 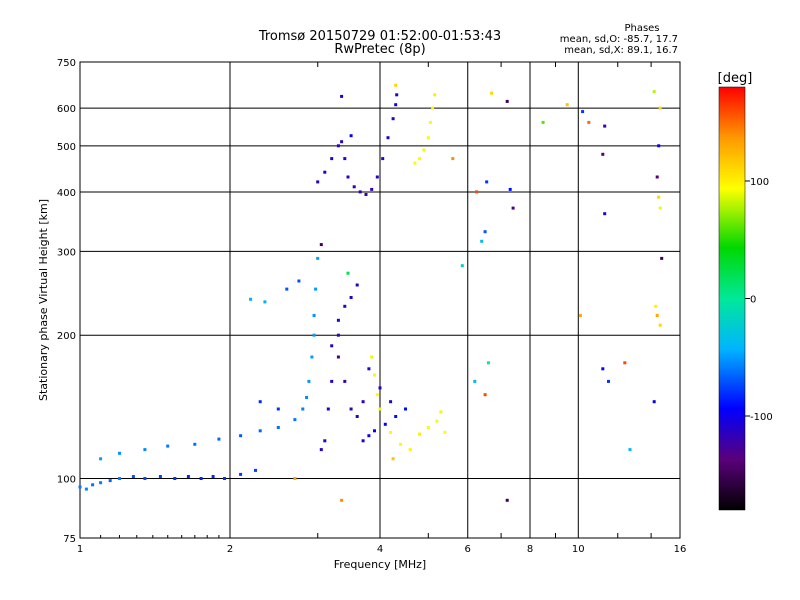 I want to click on colorbar-tick-label: 100, so click(x=759, y=182).